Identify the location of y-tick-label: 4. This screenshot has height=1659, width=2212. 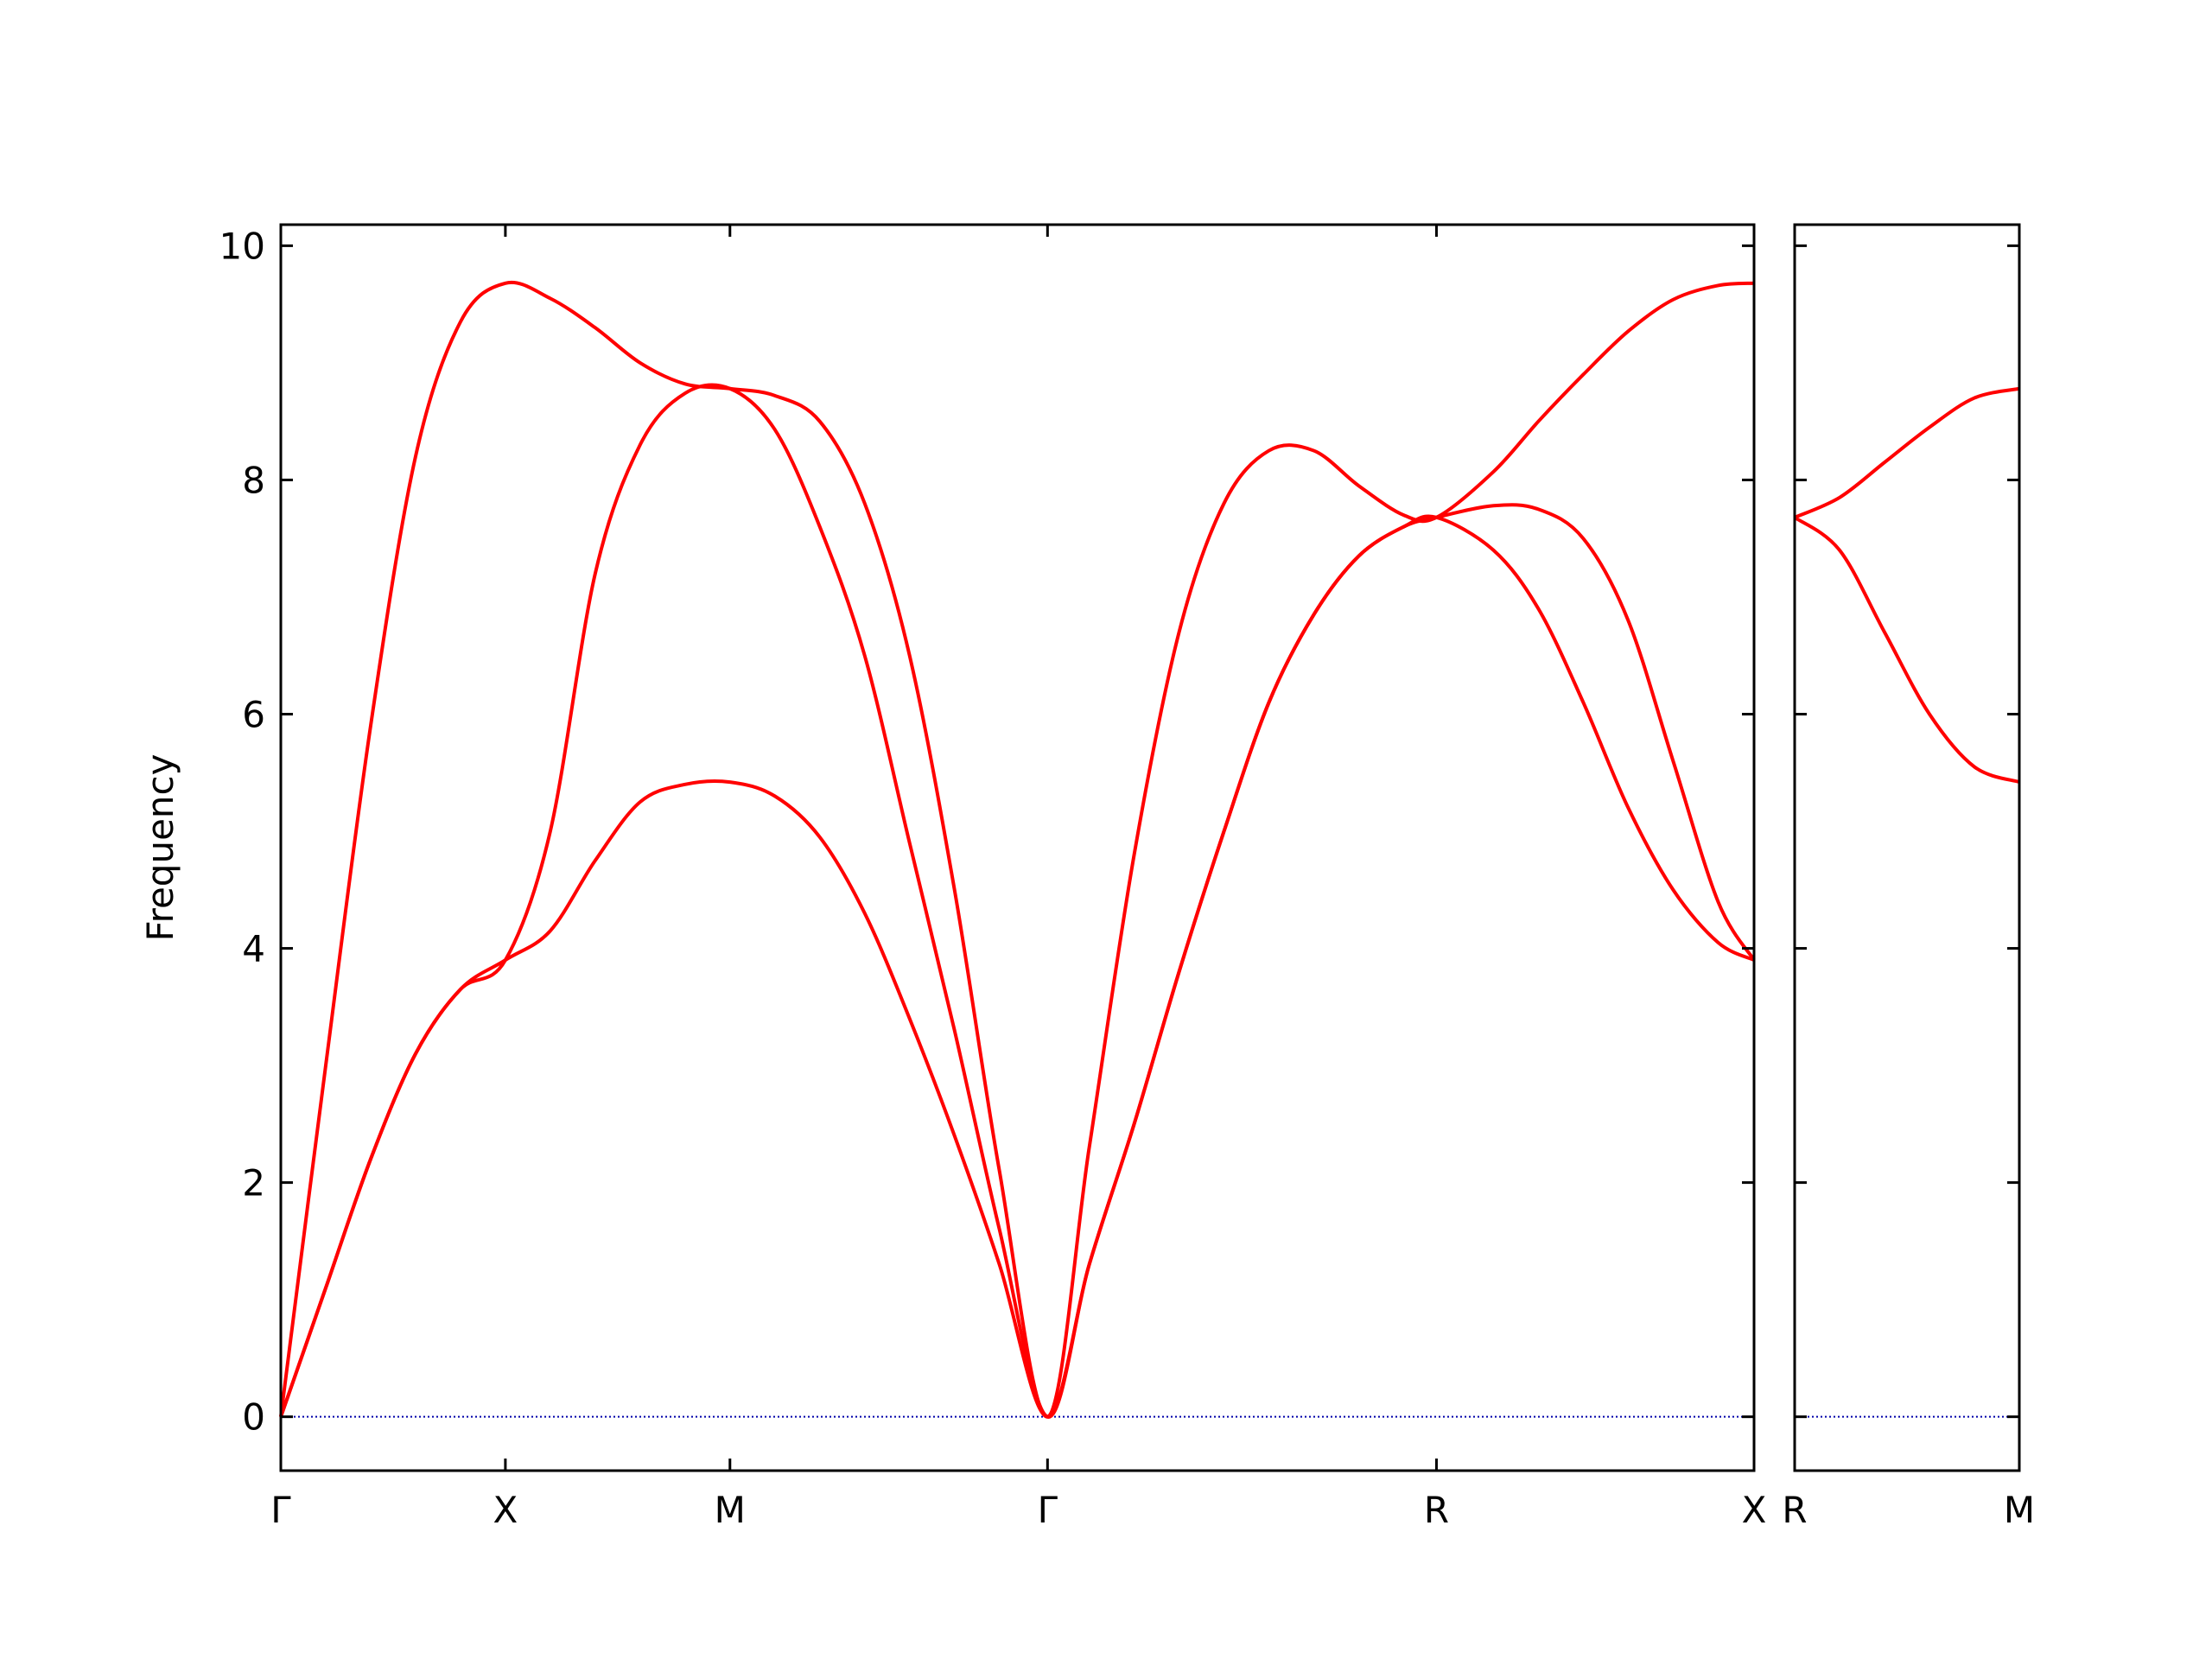
(253, 949).